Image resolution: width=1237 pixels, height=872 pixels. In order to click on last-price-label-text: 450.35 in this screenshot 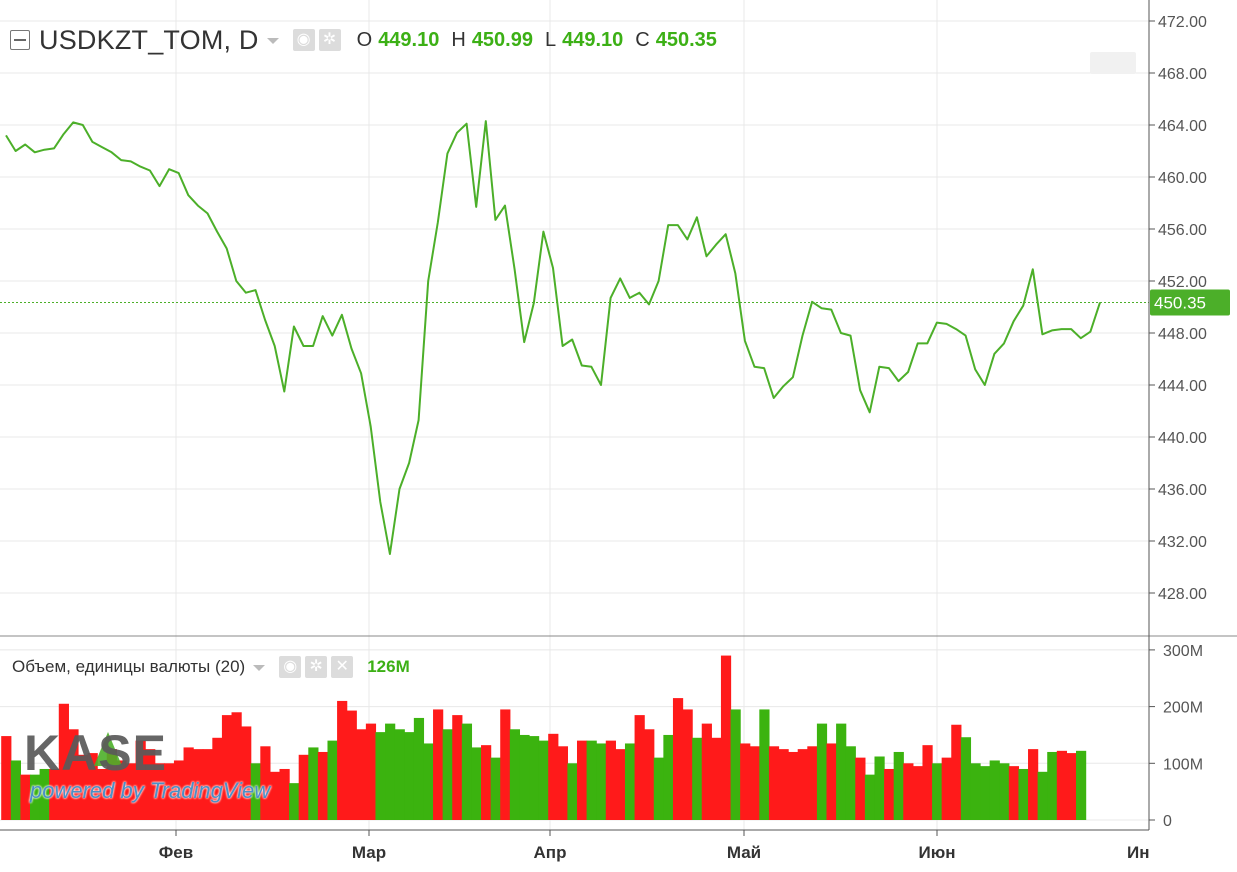, I will do `click(1180, 302)`.